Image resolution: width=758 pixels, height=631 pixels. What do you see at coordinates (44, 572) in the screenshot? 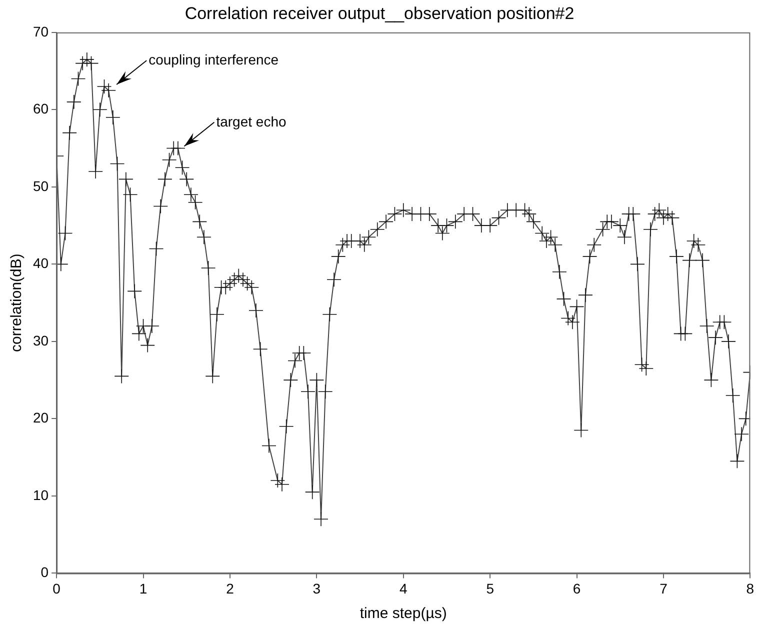
I see `y-tick-label: 0` at bounding box center [44, 572].